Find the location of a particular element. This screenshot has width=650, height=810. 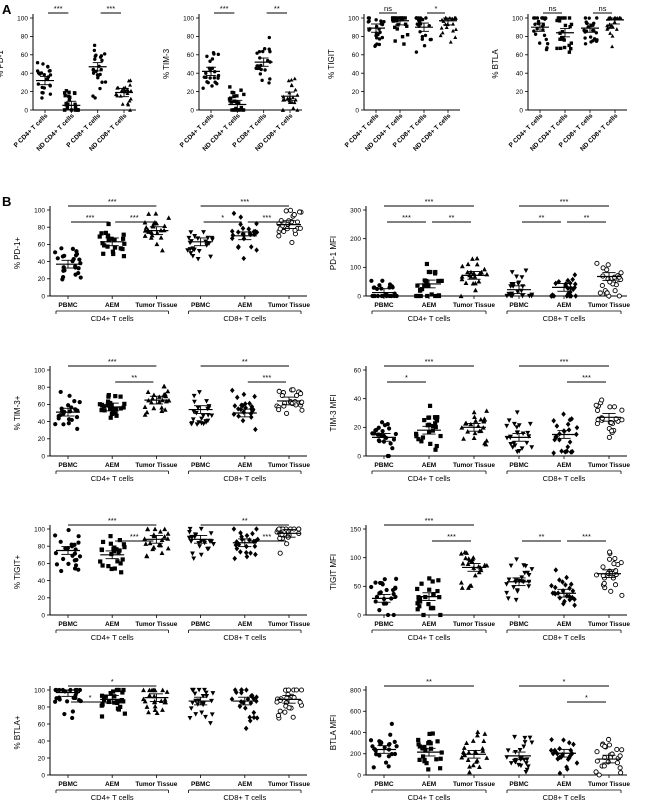

y-tick-label: 0 is located at coordinates (359, 775).